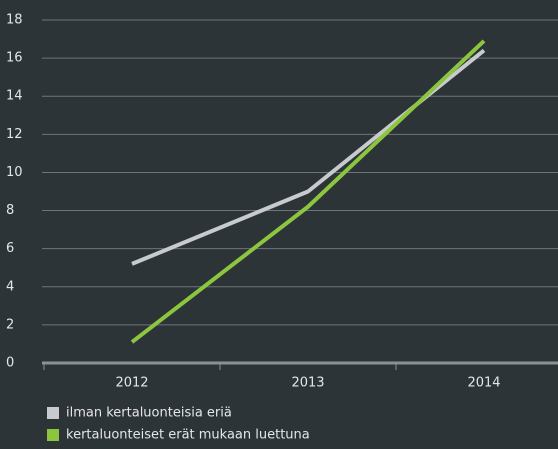  I want to click on y-tick-label: 18, so click(14, 20).